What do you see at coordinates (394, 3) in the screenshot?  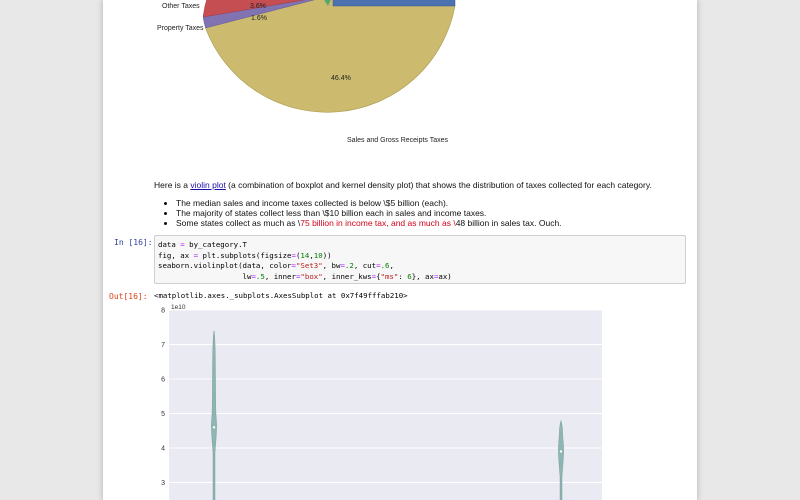 I see `pie-slice-blue` at bounding box center [394, 3].